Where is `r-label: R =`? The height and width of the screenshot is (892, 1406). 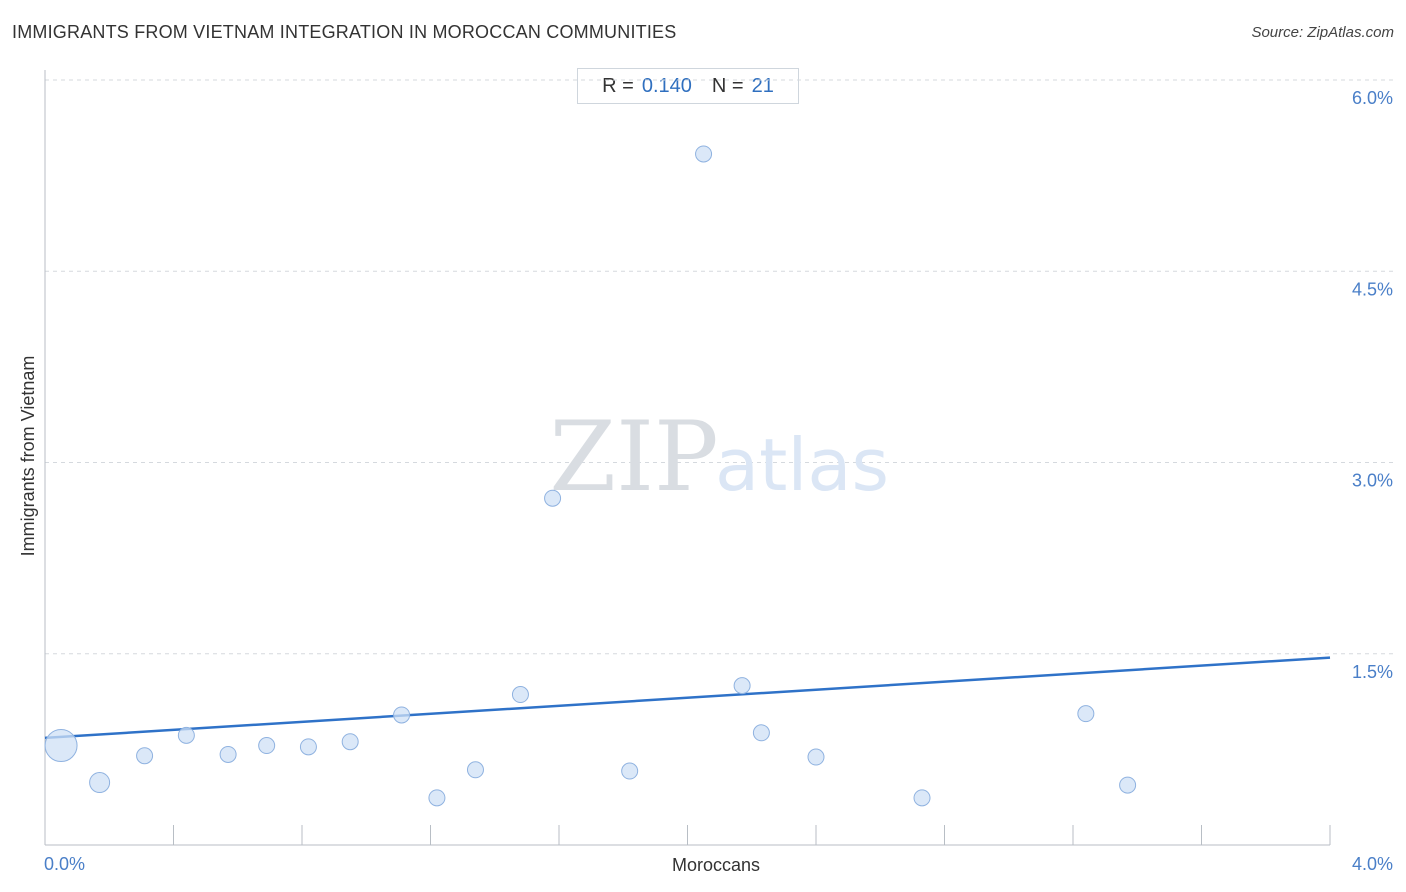
r-label: R = is located at coordinates (618, 85).